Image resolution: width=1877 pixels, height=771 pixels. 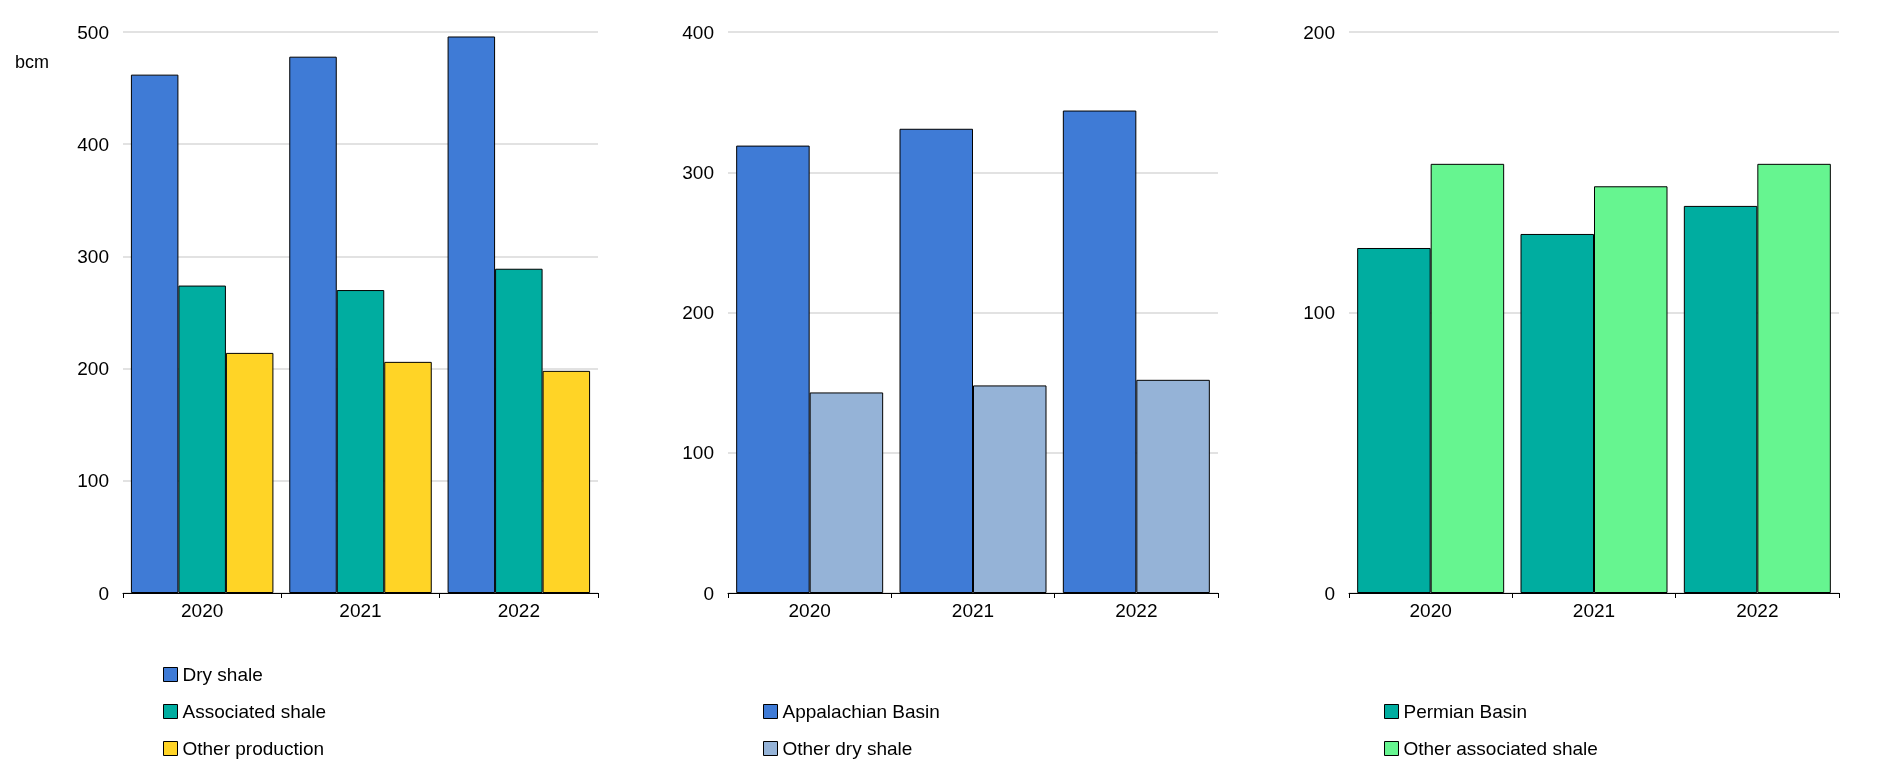 I want to click on legend-label: Other associated shale, so click(x=1500, y=748).